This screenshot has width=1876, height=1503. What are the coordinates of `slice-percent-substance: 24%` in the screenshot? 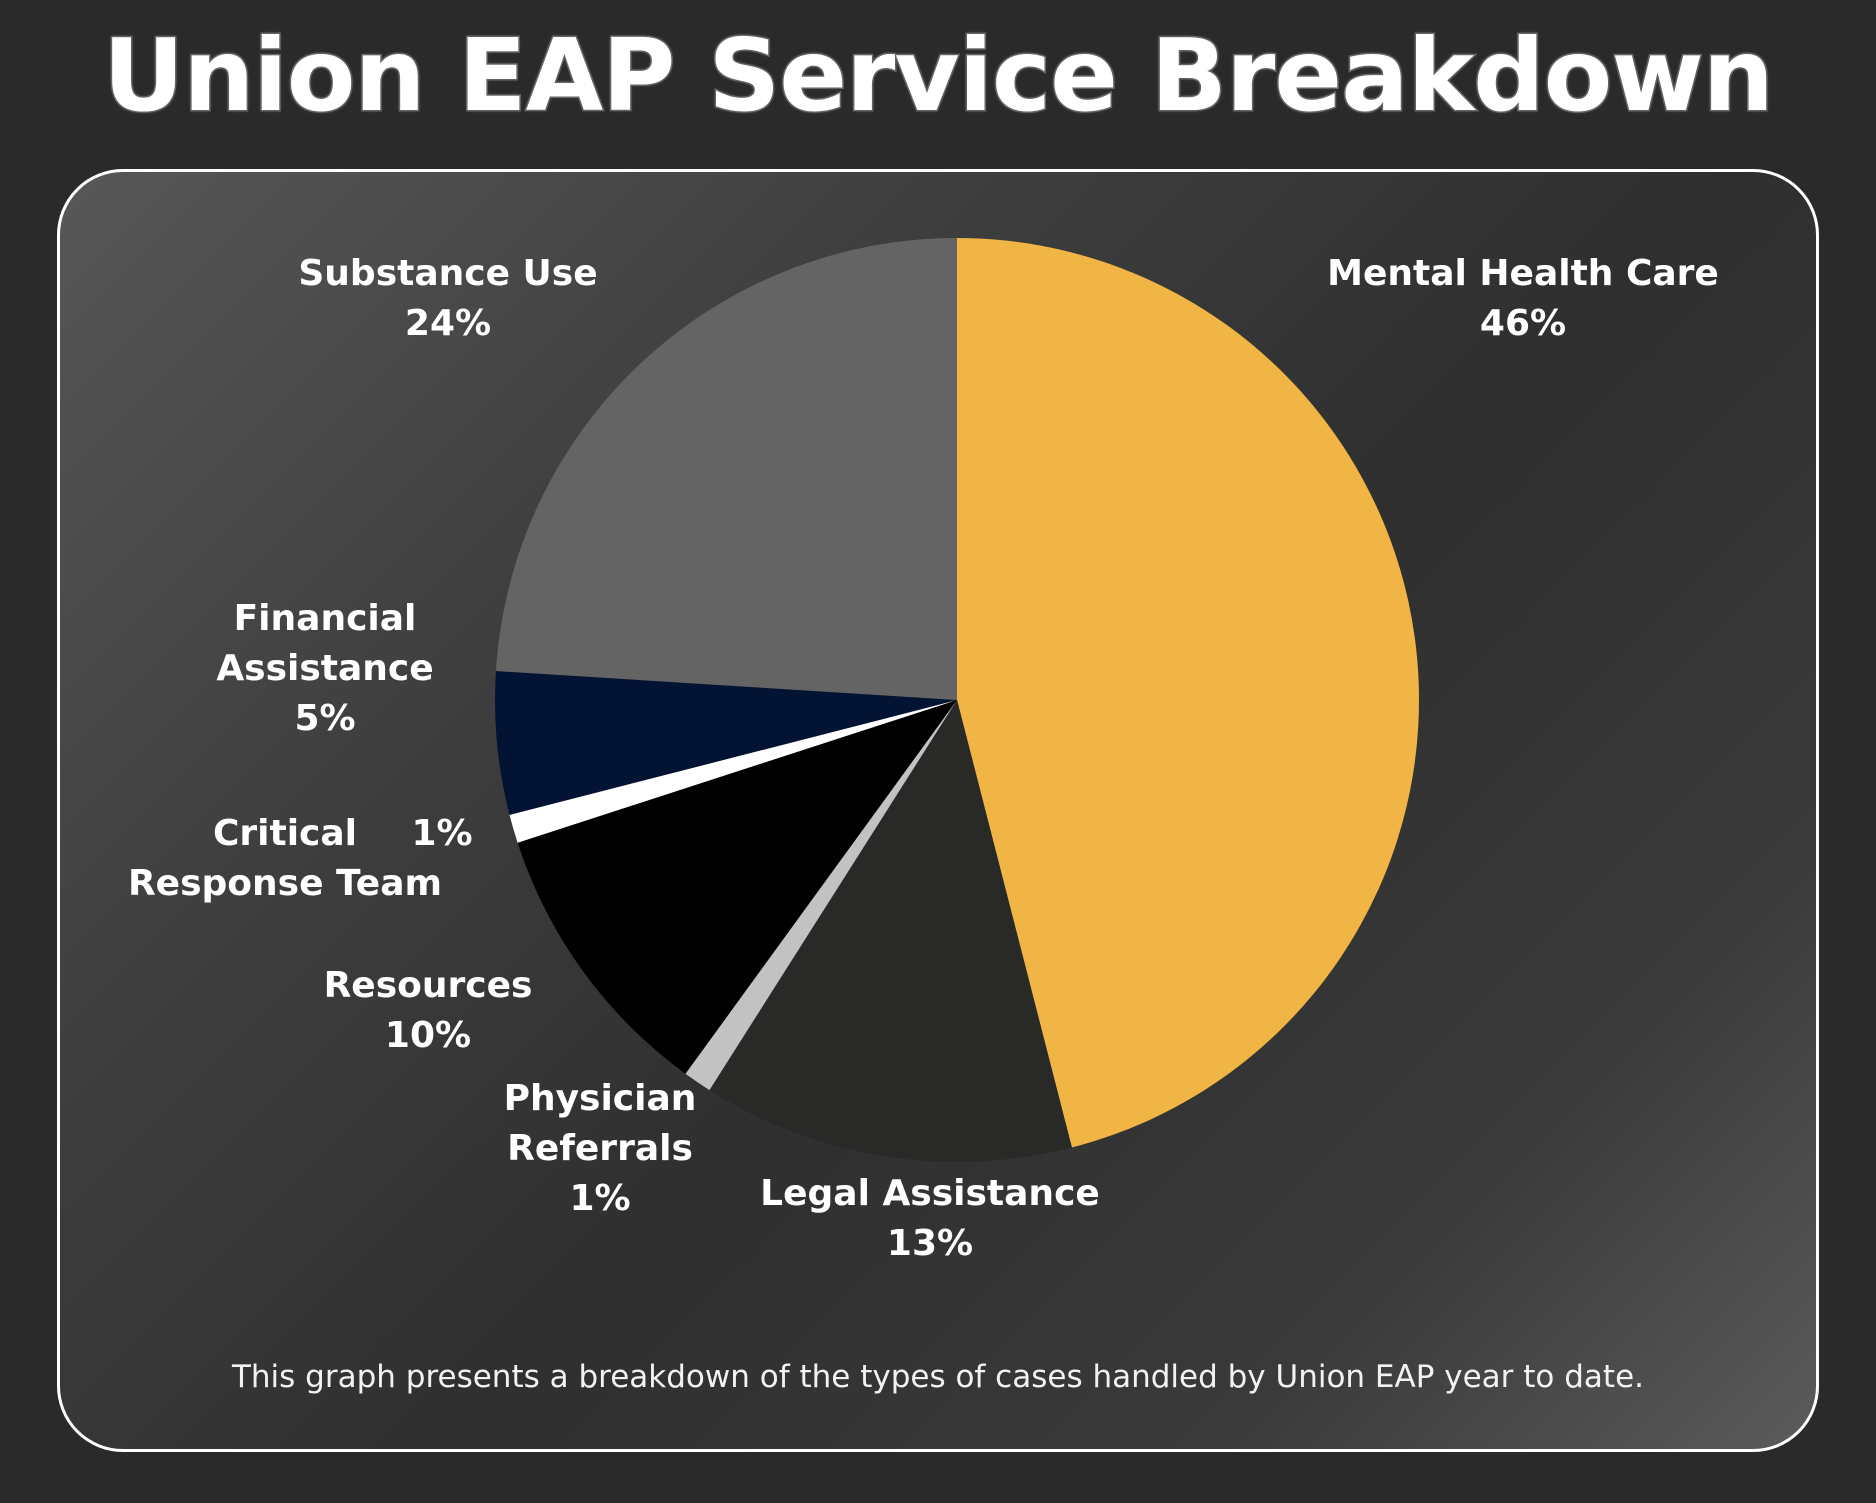 It's located at (448, 323).